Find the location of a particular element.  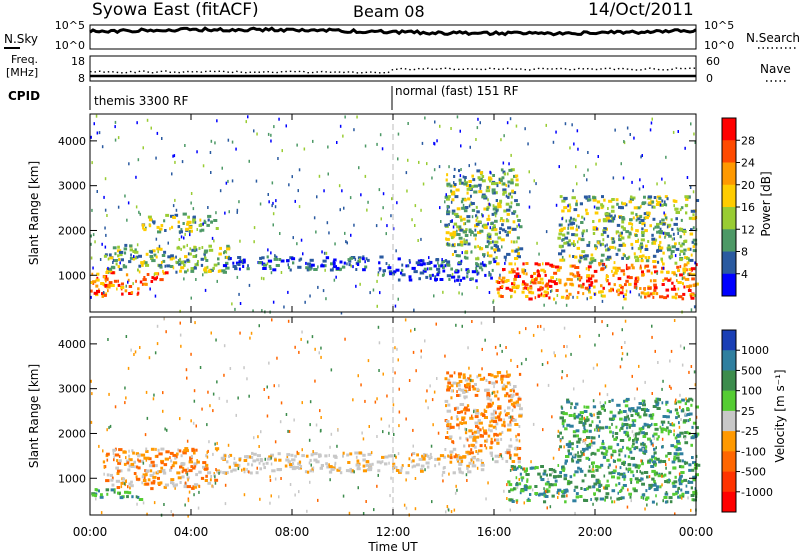

colorbar-tick-label: 8 is located at coordinates (744, 252).